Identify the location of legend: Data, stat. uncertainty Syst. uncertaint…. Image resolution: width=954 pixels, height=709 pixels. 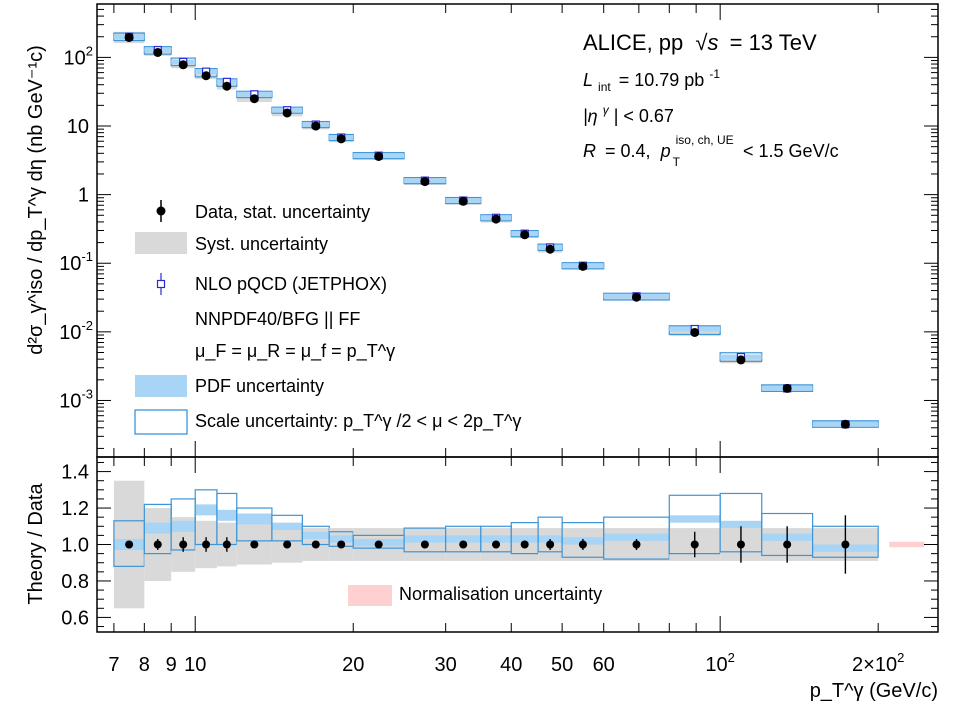
(327, 317).